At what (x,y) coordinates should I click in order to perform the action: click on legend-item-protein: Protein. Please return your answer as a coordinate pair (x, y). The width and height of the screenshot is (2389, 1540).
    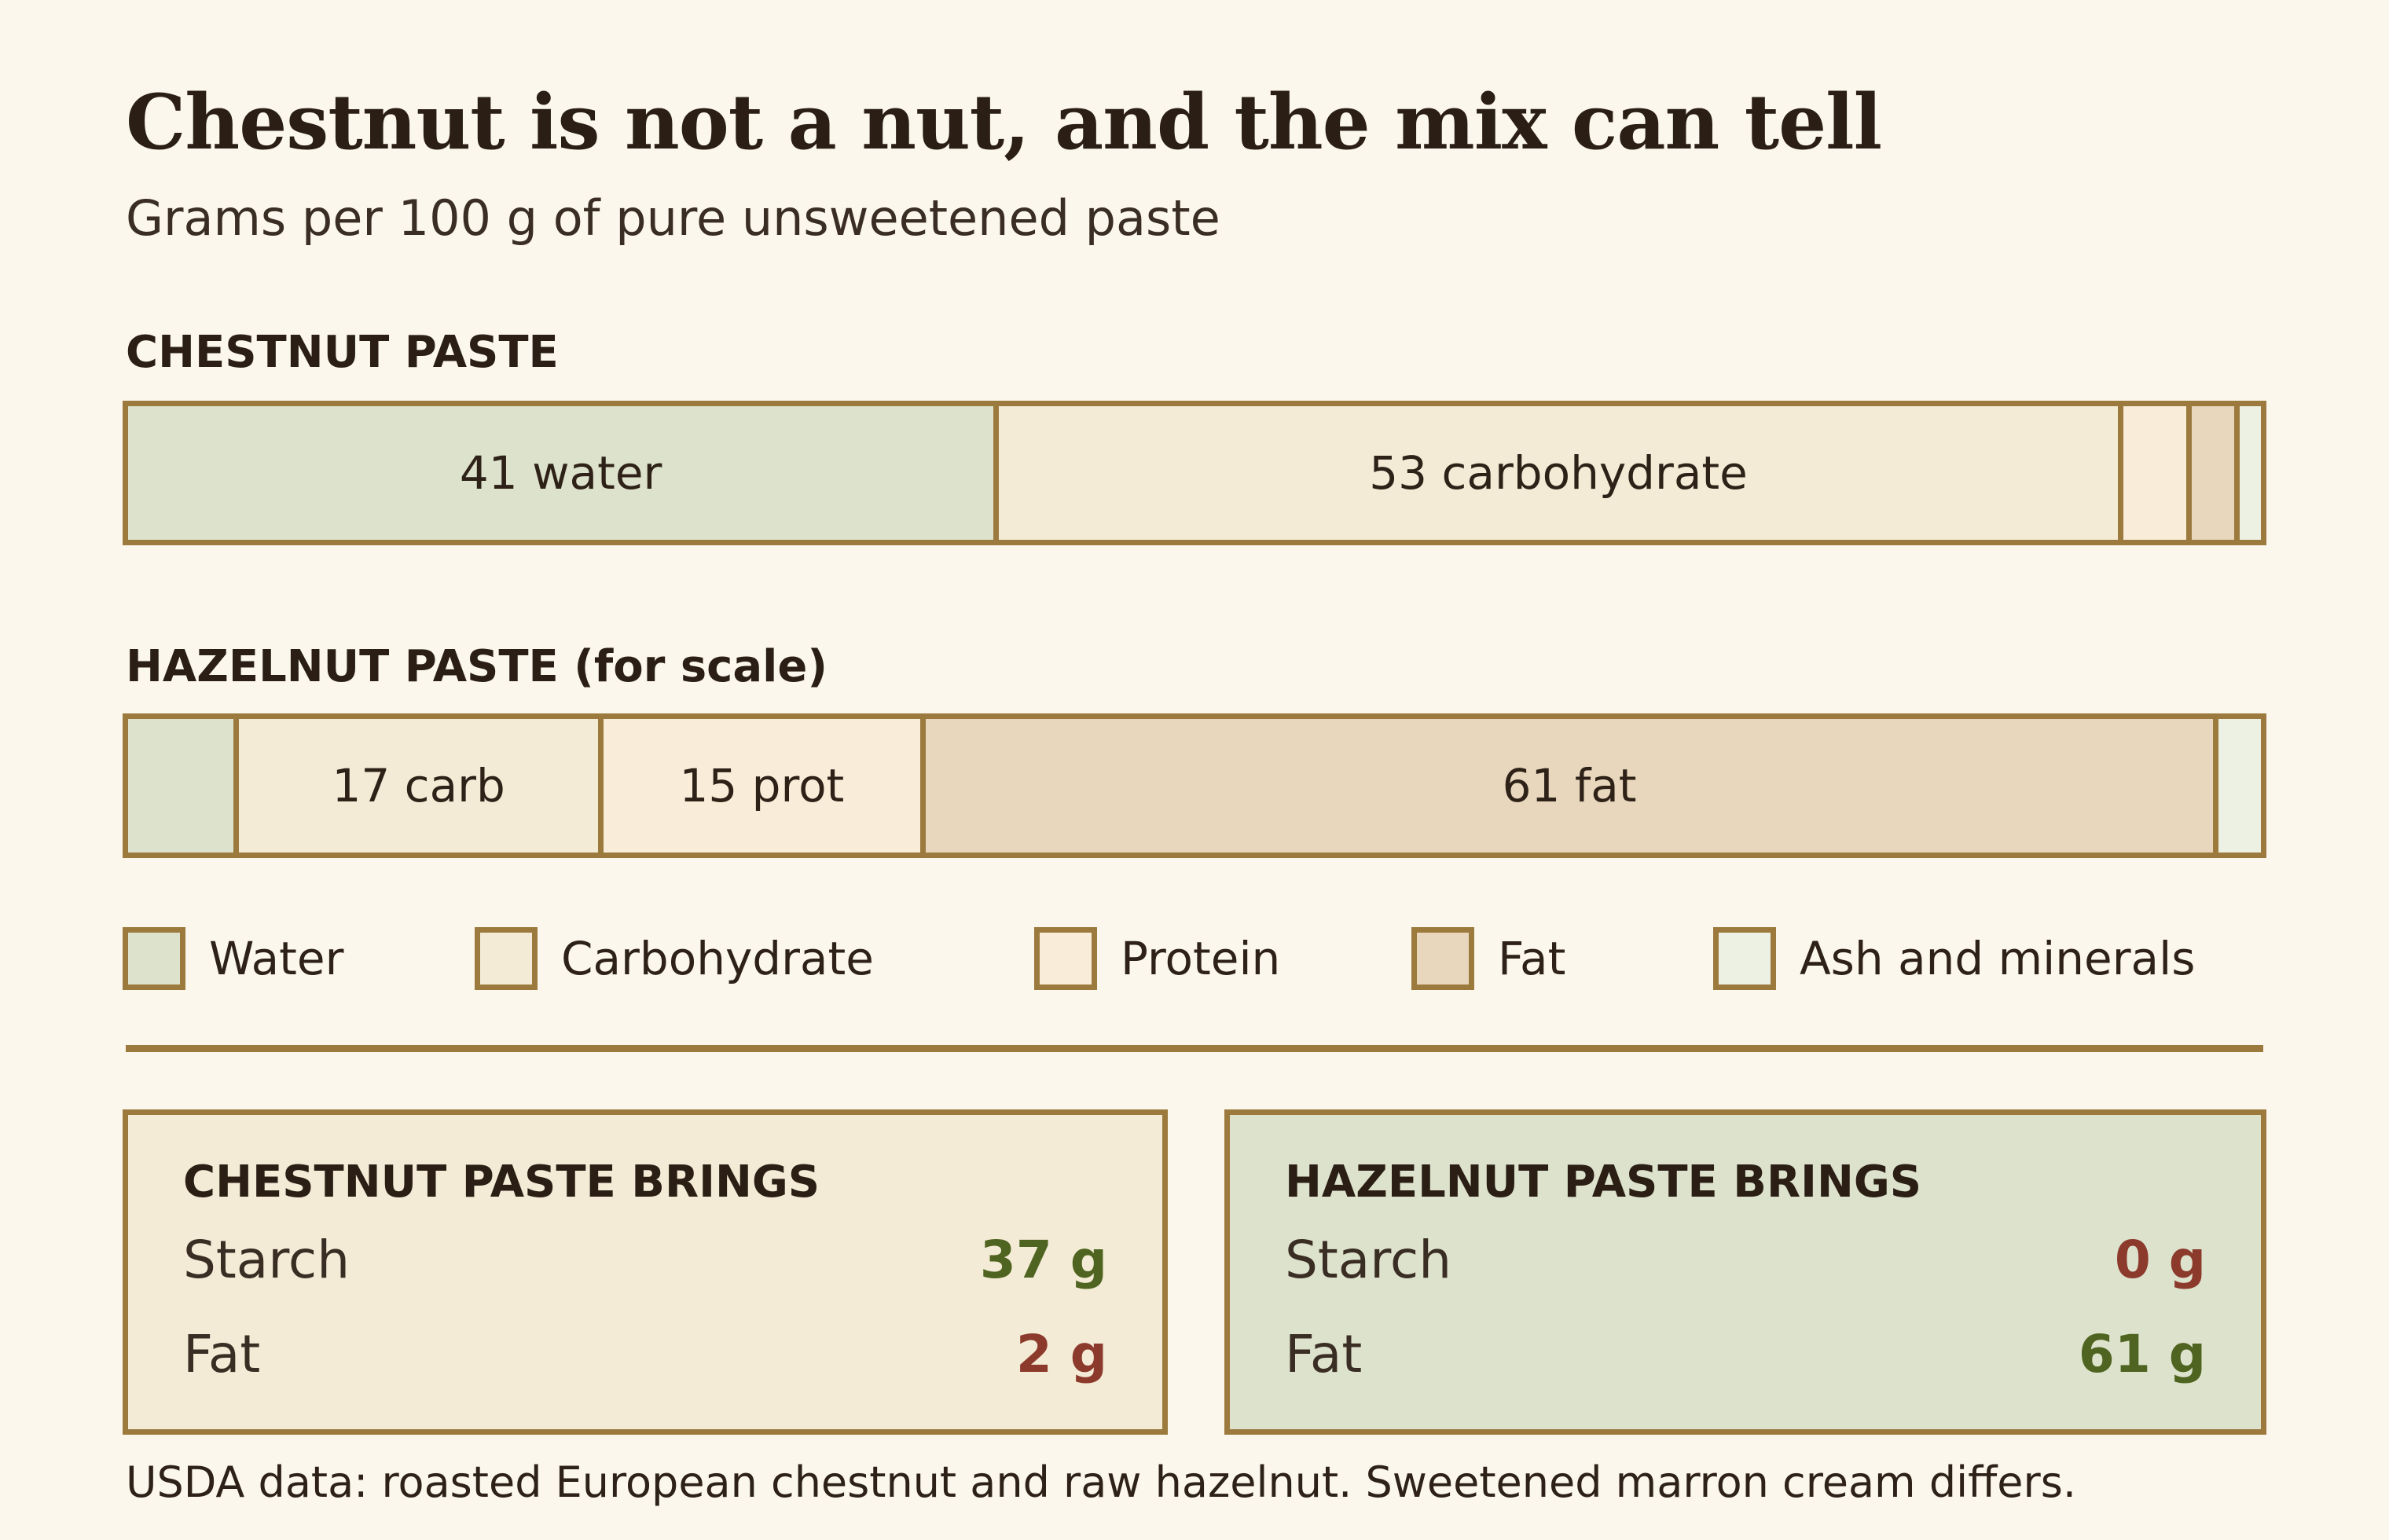
    Looking at the image, I should click on (1157, 958).